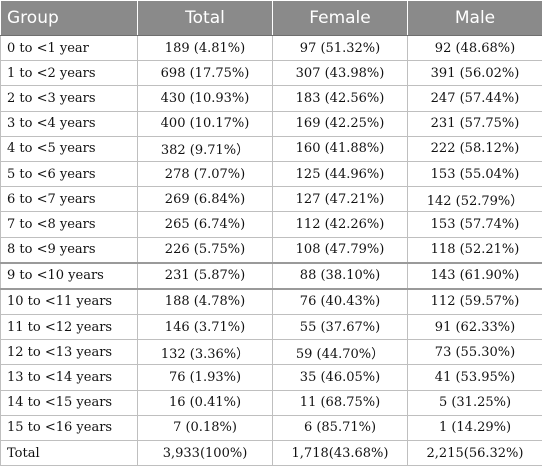 Image resolution: width=542 pixels, height=466 pixels. Describe the element at coordinates (340, 173) in the screenshot. I see `cell-female: 125 (44.96%)` at that location.